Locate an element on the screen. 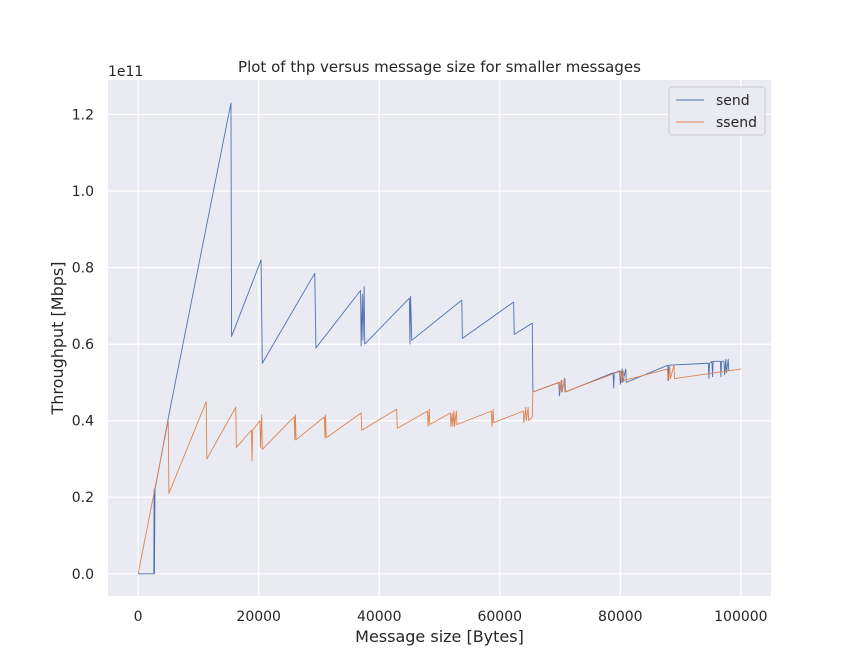  x-tick-label: 40000 is located at coordinates (379, 617).